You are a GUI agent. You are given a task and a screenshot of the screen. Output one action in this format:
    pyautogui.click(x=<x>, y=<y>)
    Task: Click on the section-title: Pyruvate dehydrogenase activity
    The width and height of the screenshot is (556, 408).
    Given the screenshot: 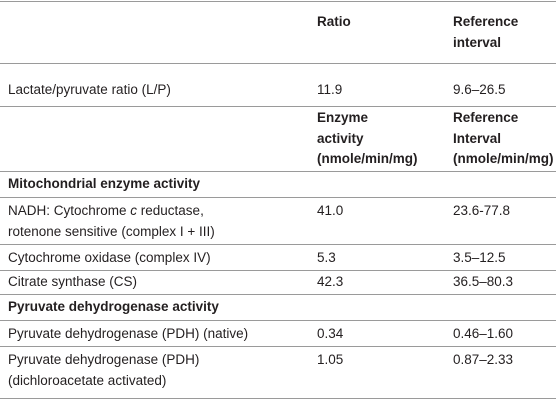 What is the action you would take?
    pyautogui.click(x=113, y=306)
    